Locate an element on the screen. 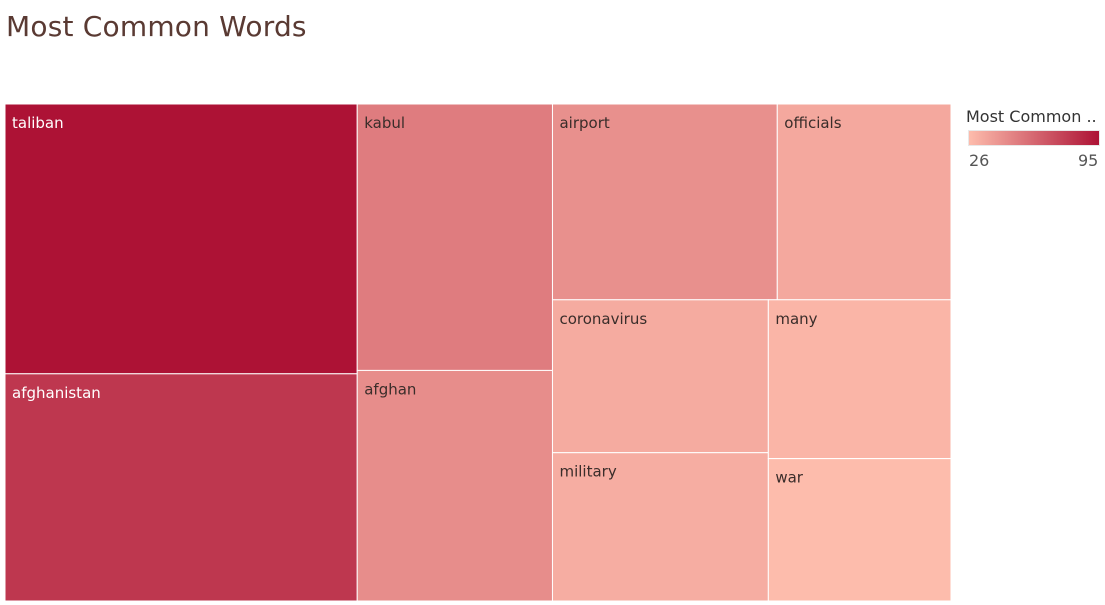  tile-kabul: kabul is located at coordinates (454, 237).